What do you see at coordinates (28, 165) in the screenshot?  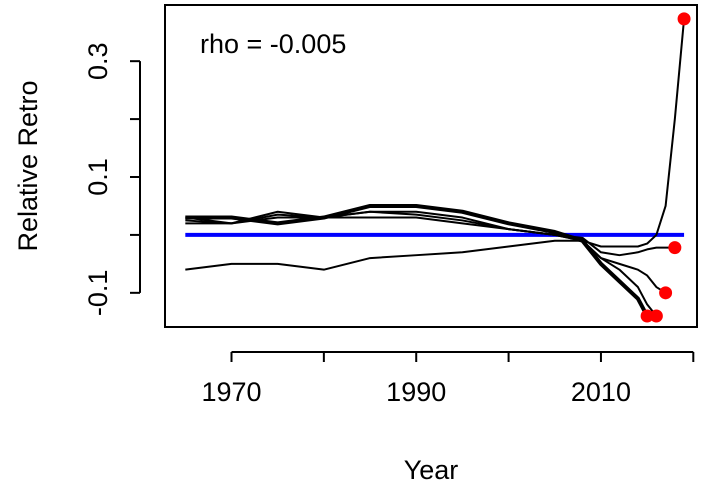 I see `y-axis-label: Relative Retro` at bounding box center [28, 165].